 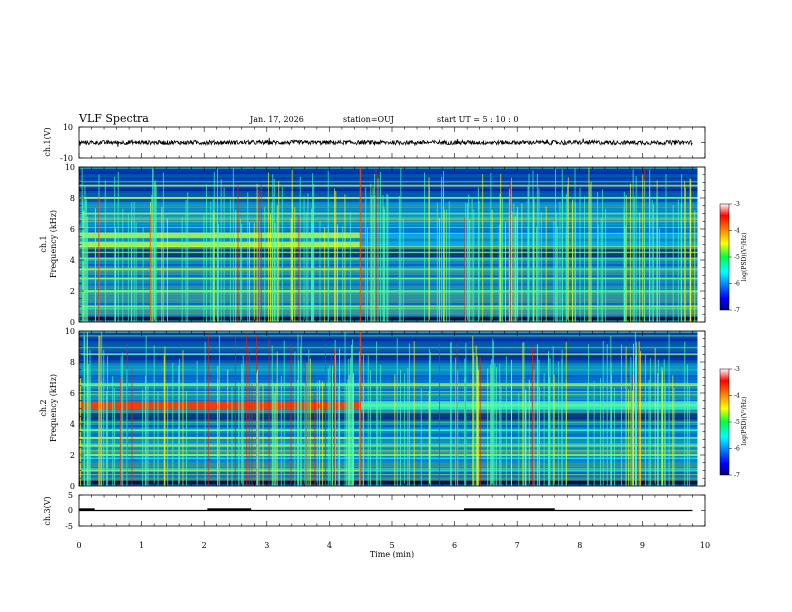 What do you see at coordinates (229, 509) in the screenshot?
I see `ch3-high-segment` at bounding box center [229, 509].